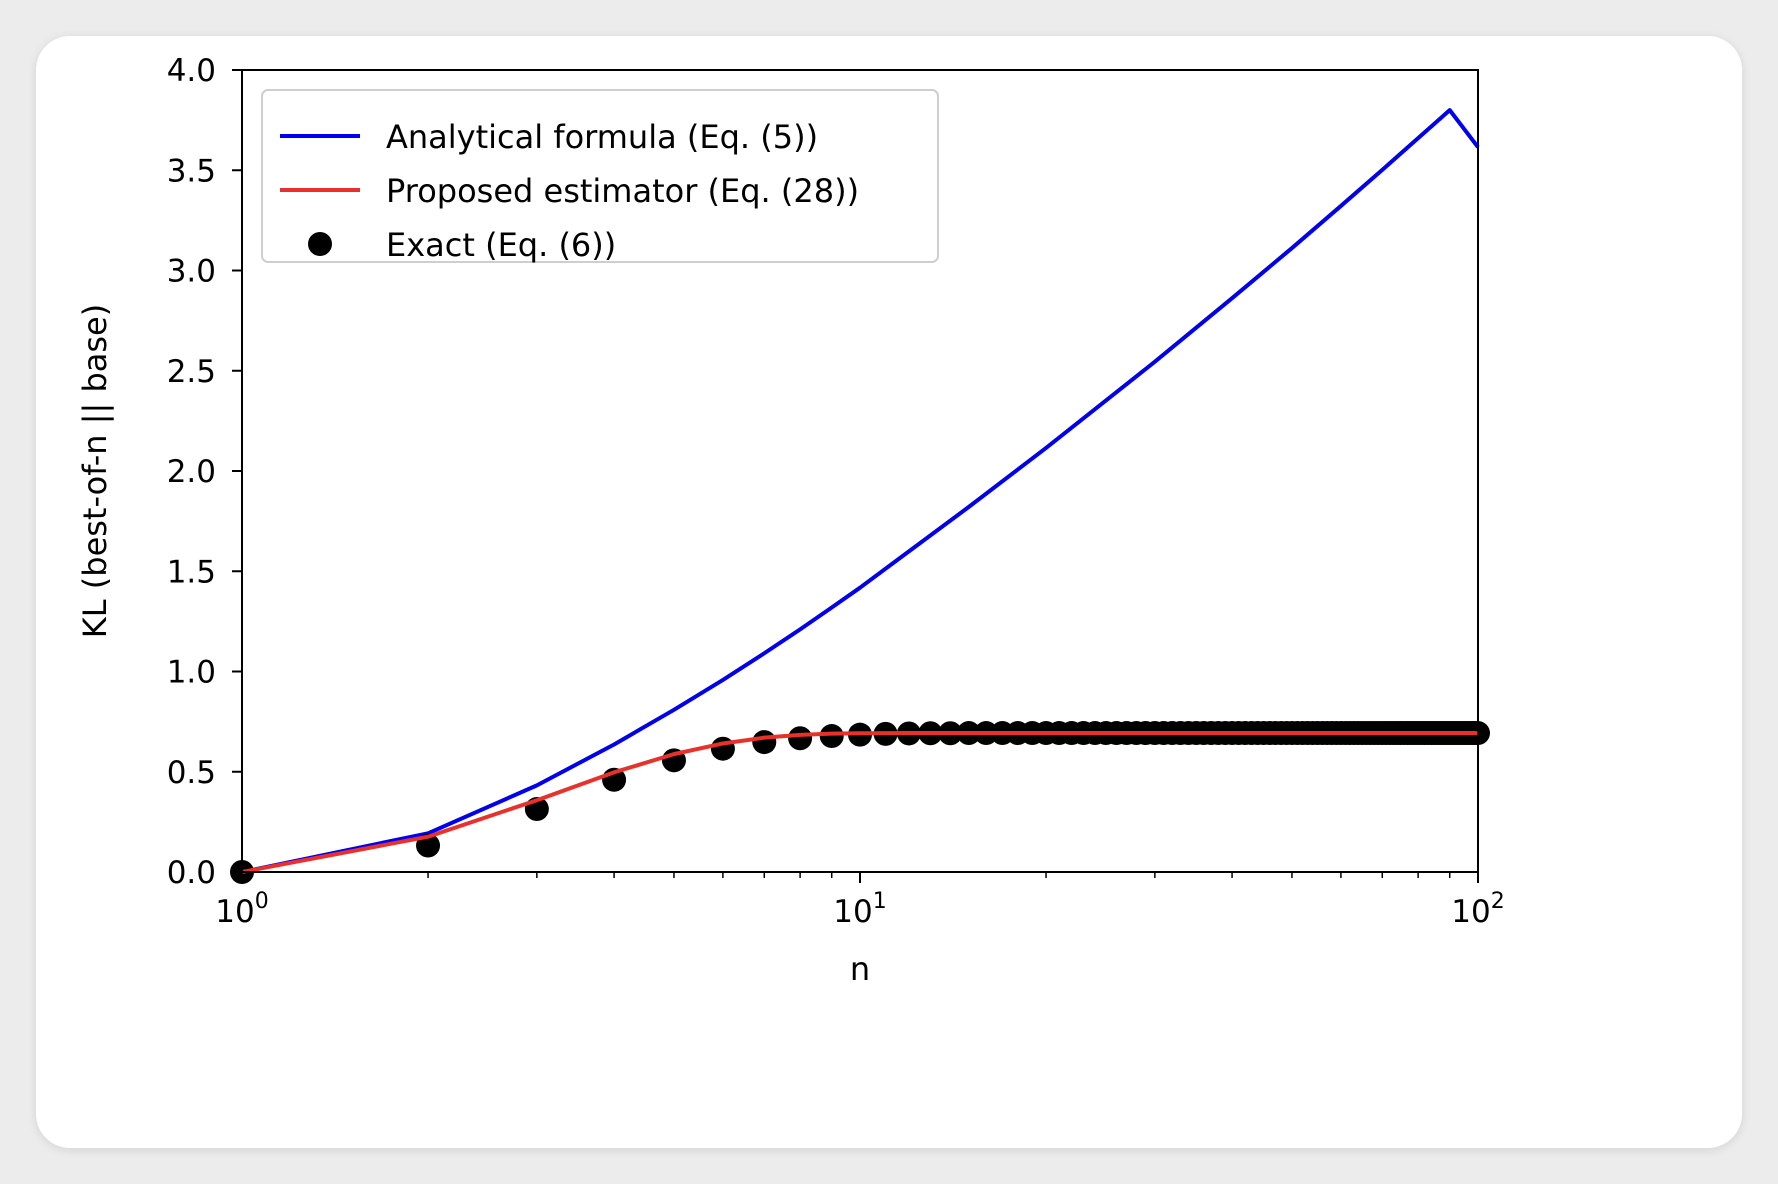  Describe the element at coordinates (191, 873) in the screenshot. I see `y-tick-label: 0.0` at that location.